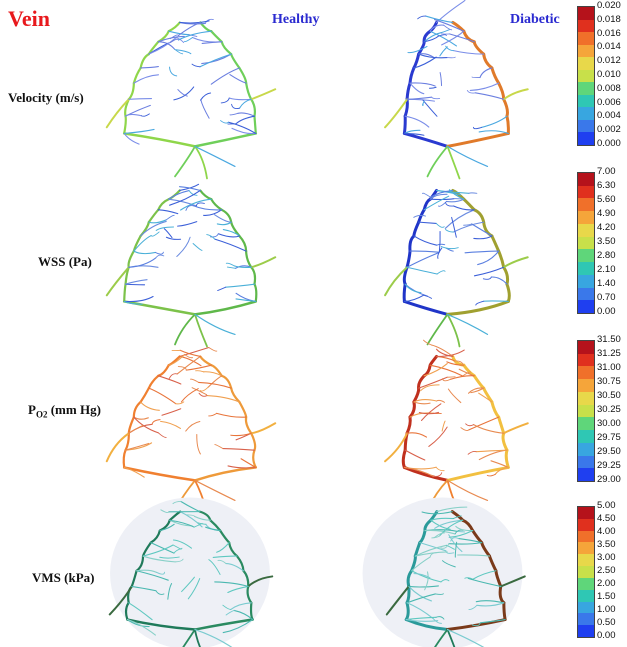 Image resolution: width=627 pixels, height=647 pixels. I want to click on colorbar-tick-label: 0.004, so click(609, 116).